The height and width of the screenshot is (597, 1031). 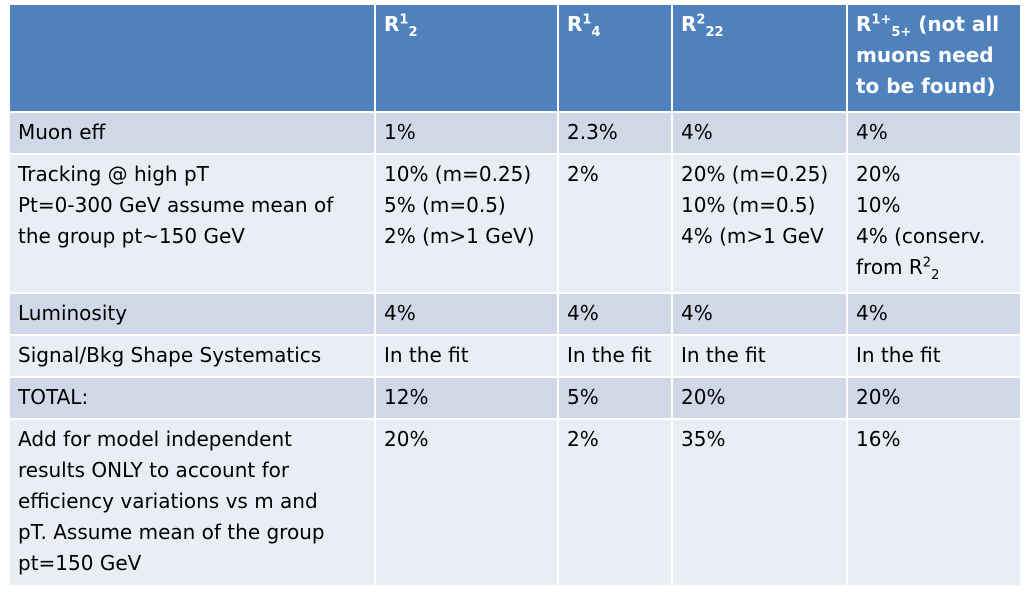 I want to click on row-label-line: pt=150 GeV, so click(x=80, y=563).